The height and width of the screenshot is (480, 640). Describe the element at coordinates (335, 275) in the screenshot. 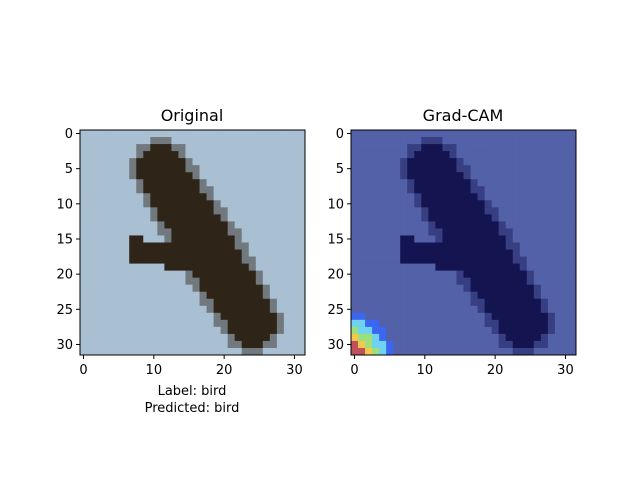

I see `gradcam-y-tick-label: 20` at that location.